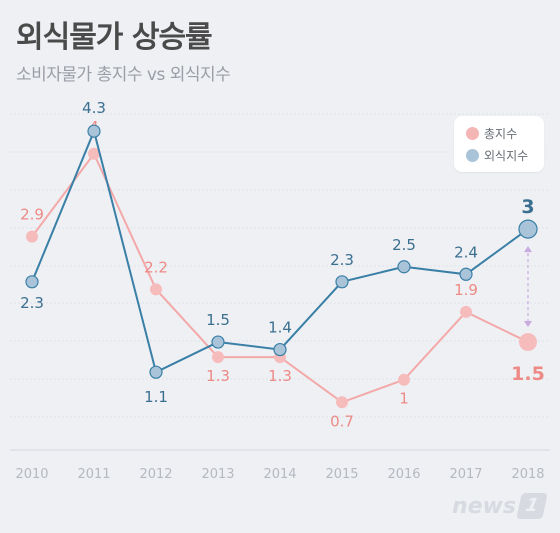  I want to click on legend-label-dining: 외식지수, so click(506, 156).